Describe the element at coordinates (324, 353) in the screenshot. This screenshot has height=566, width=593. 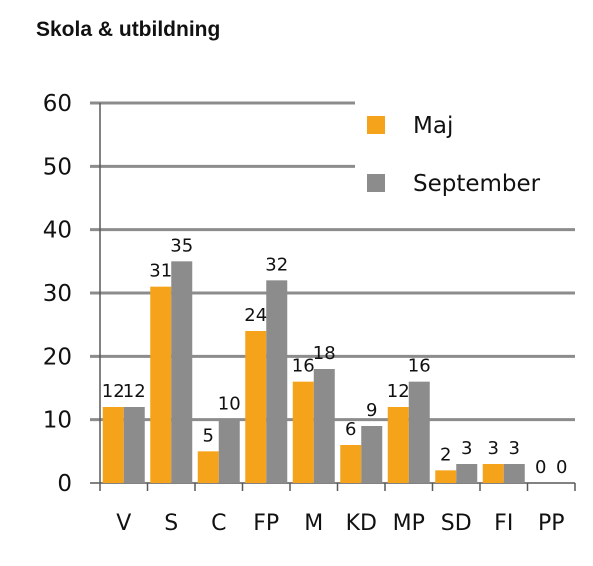
I see `data-label: 18` at that location.